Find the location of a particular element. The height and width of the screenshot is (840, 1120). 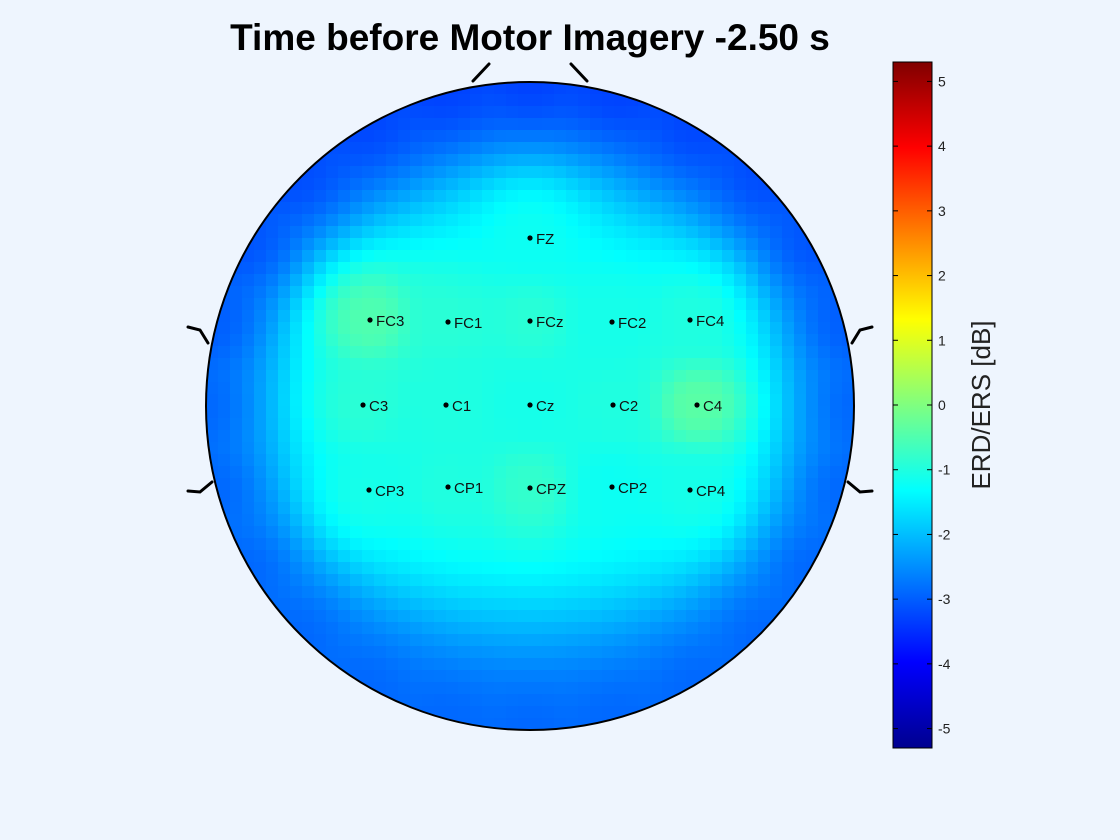

colorbar-tick-label: -4 is located at coordinates (944, 664).